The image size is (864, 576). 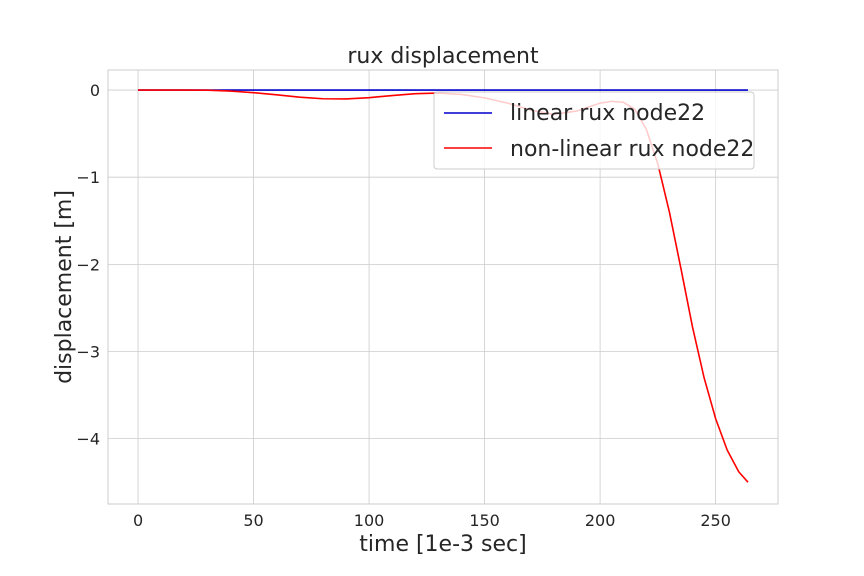 What do you see at coordinates (64, 287) in the screenshot?
I see `y-axis-label: displacement [m]` at bounding box center [64, 287].